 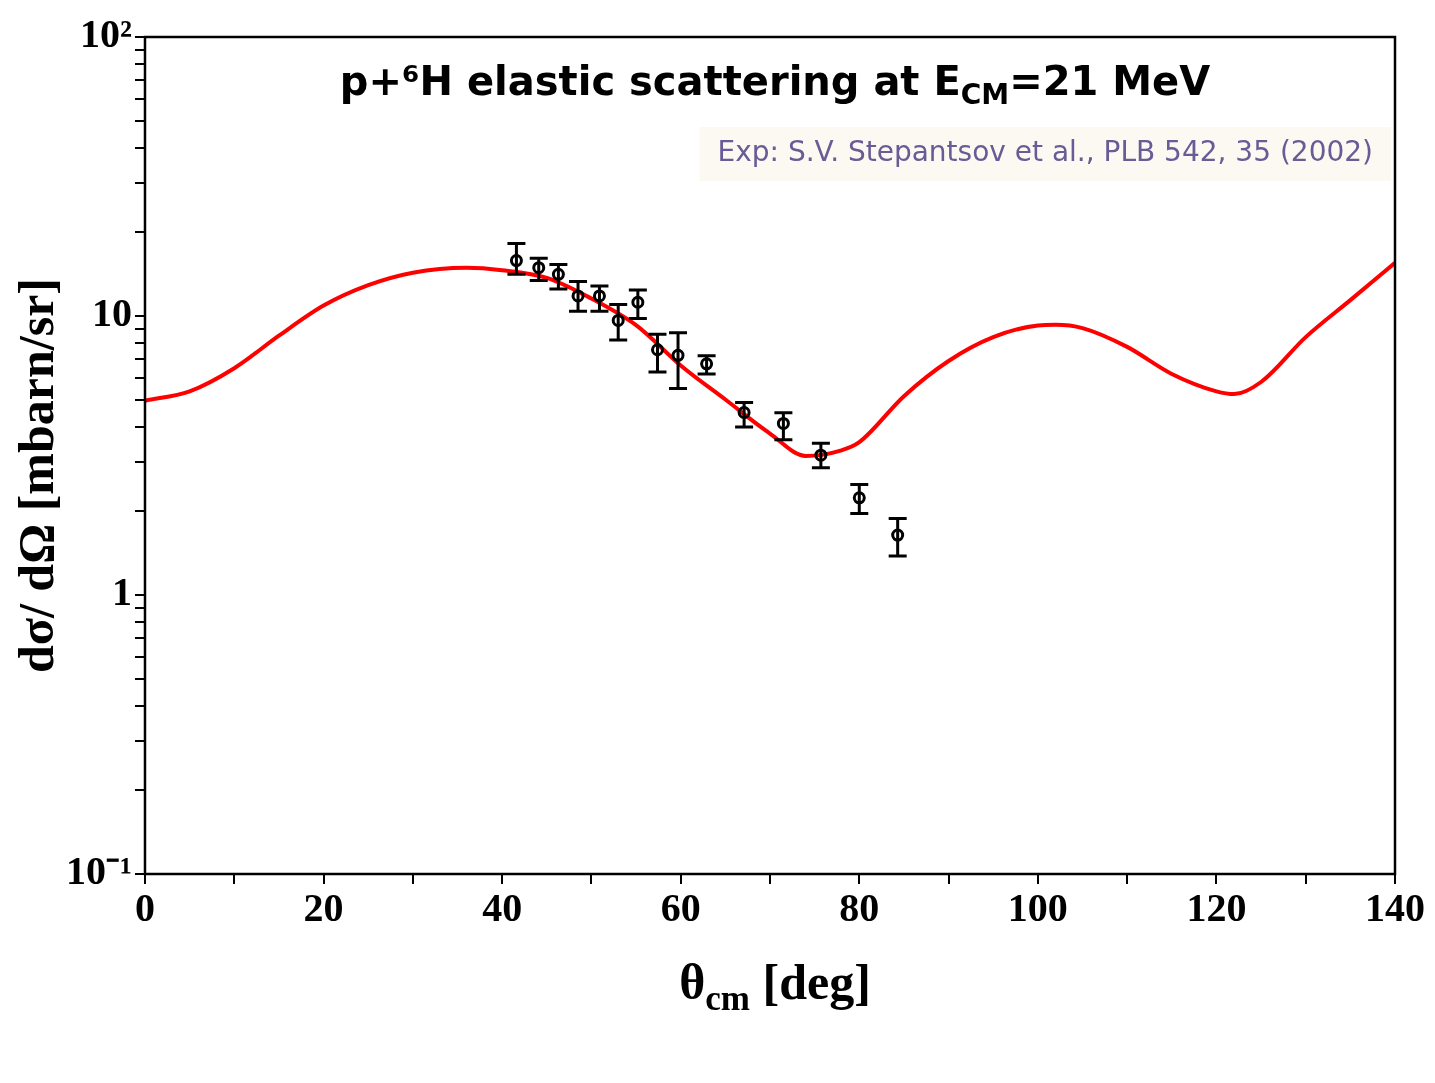 I want to click on y-tick-label: 10⁻¹, so click(x=98, y=871).